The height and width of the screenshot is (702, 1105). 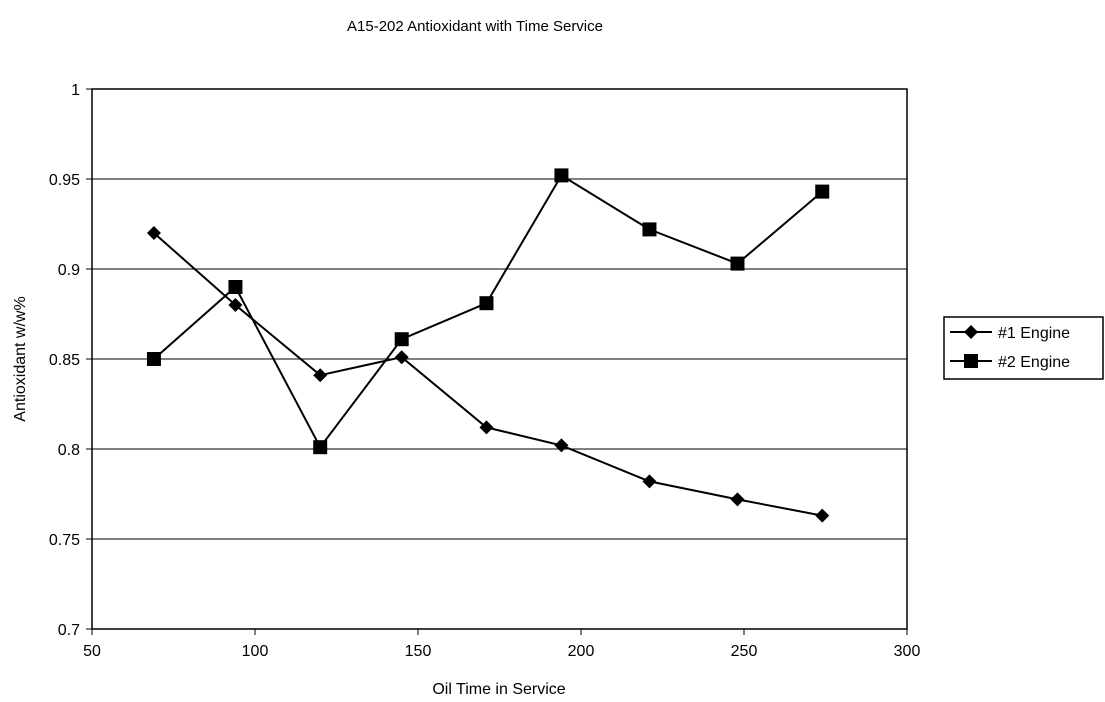 I want to click on legend-label: #1 Engine, so click(x=1034, y=333).